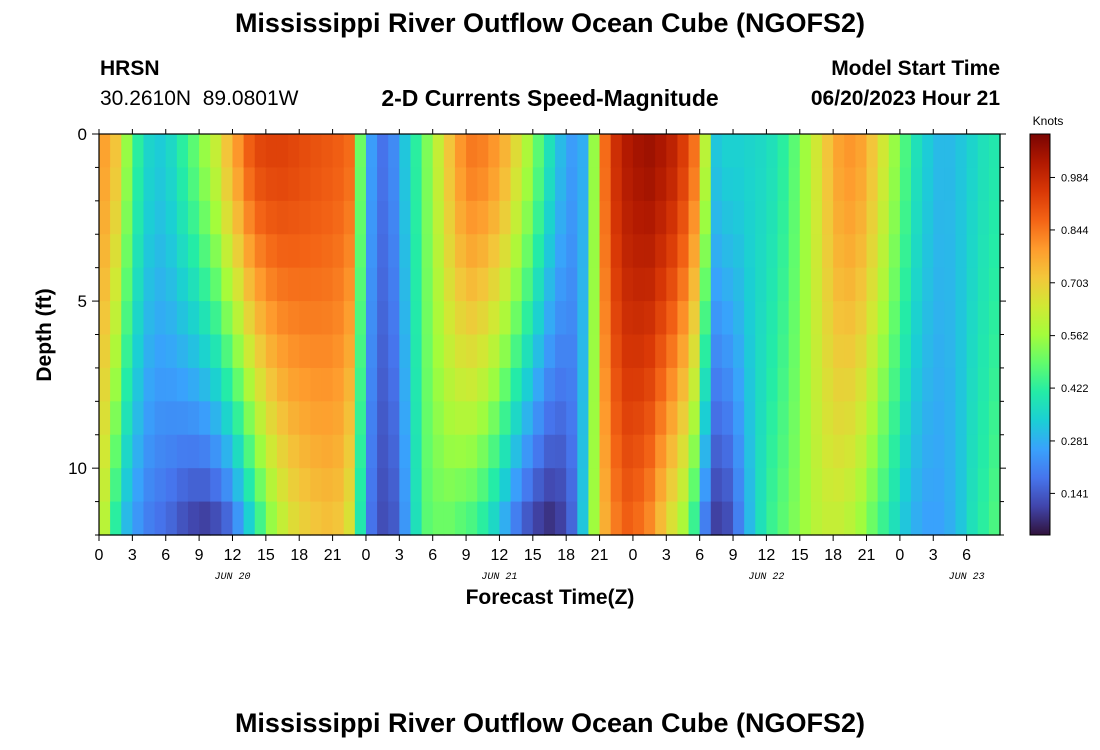 Image resolution: width=1100 pixels, height=750 pixels. What do you see at coordinates (99, 555) in the screenshot?
I see `x-tick-label: 0` at bounding box center [99, 555].